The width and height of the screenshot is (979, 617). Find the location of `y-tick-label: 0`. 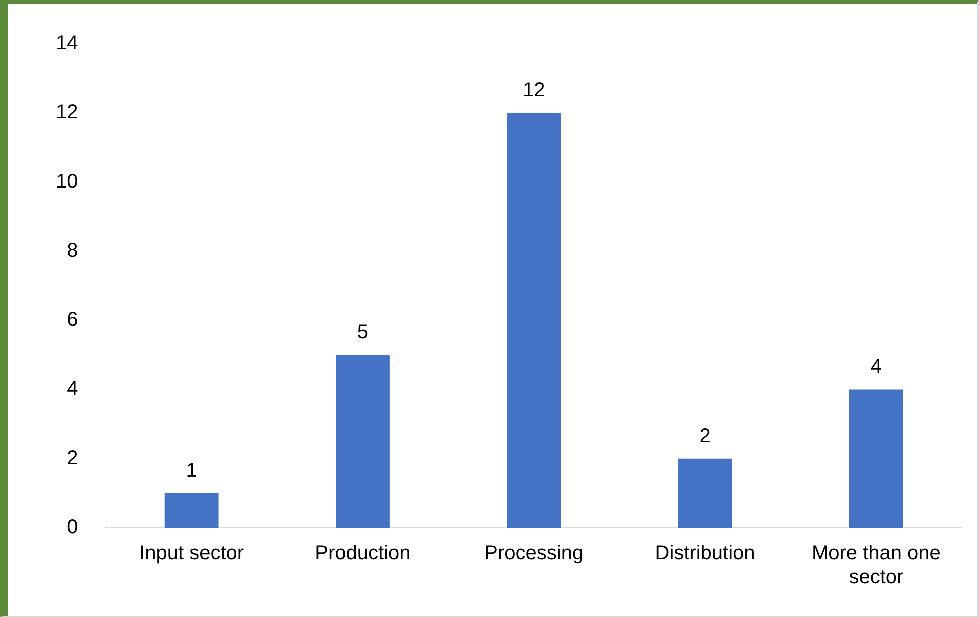

y-tick-label: 0 is located at coordinates (72, 527).